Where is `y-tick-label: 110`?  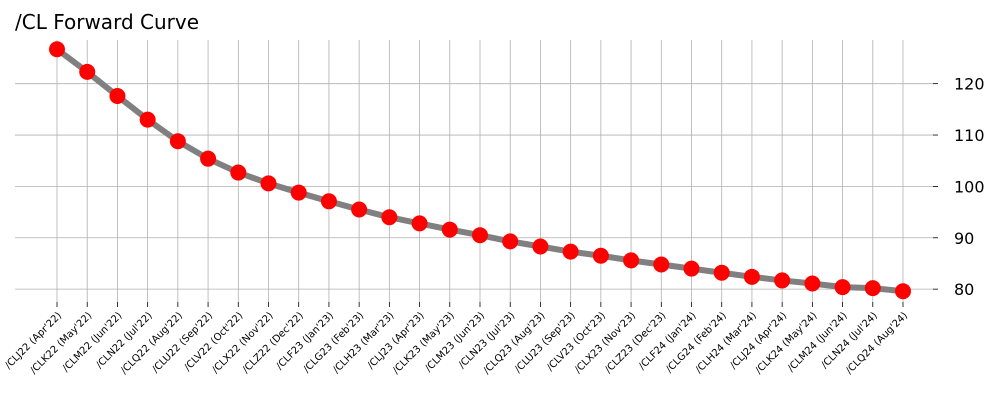 y-tick-label: 110 is located at coordinates (969, 135).